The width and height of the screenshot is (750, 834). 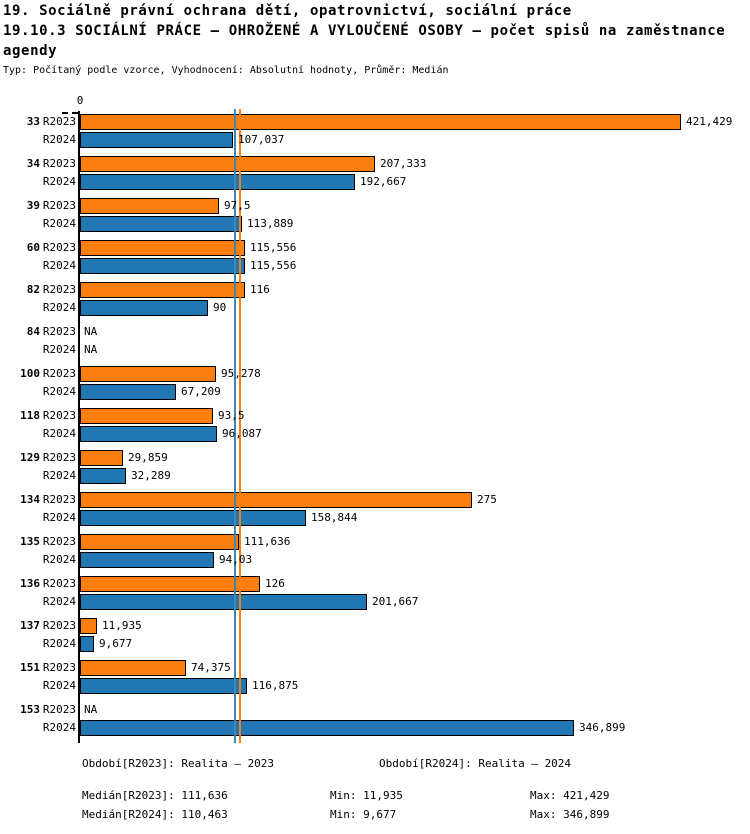 What do you see at coordinates (30, 415) in the screenshot?
I see `chart-category-label: 118` at bounding box center [30, 415].